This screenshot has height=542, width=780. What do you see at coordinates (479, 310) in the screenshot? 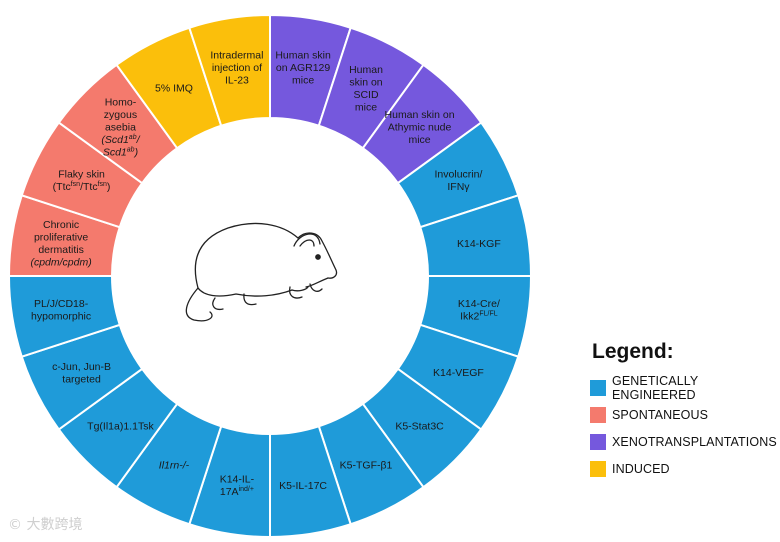
I see `segment-label: K14-Cre/Ikk2FL/FL` at bounding box center [479, 310].